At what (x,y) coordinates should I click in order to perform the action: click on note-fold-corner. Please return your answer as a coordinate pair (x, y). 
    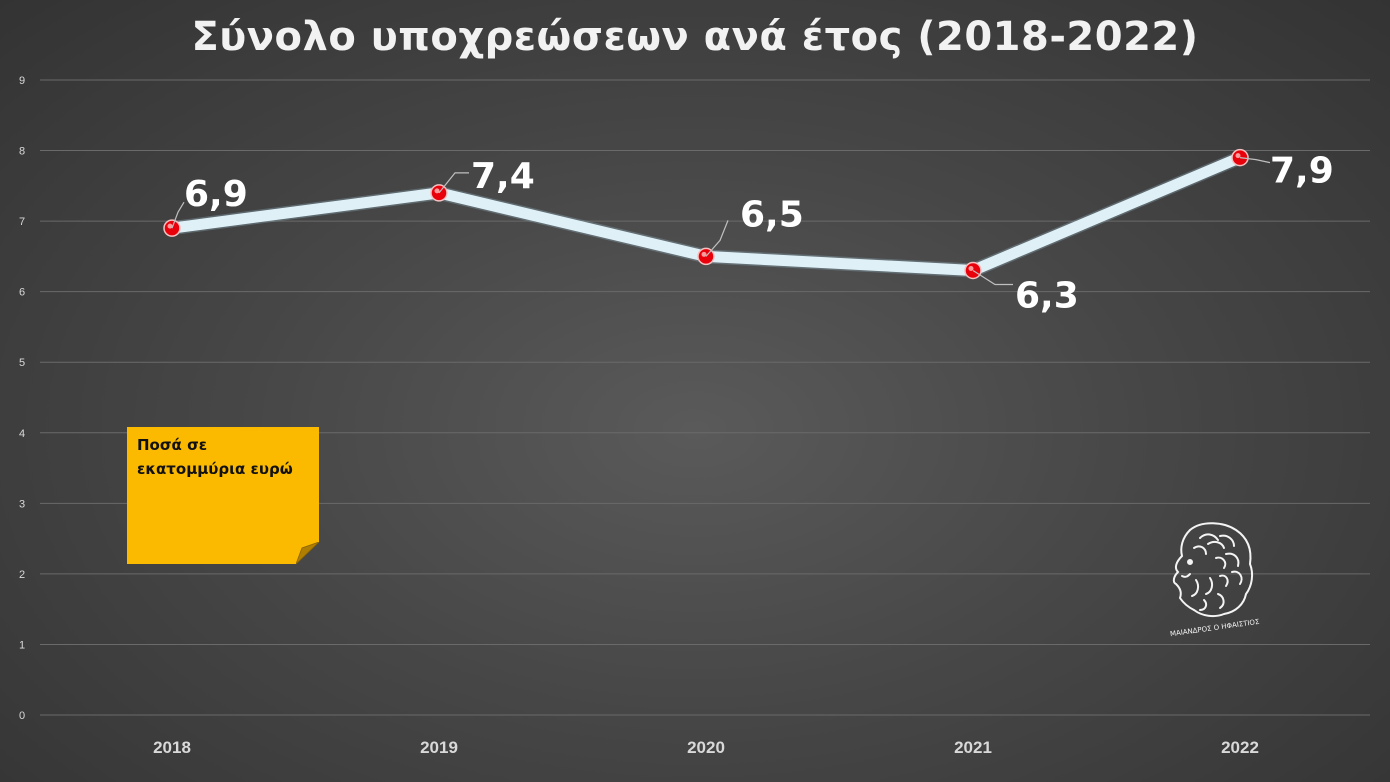
    Looking at the image, I should click on (307, 553).